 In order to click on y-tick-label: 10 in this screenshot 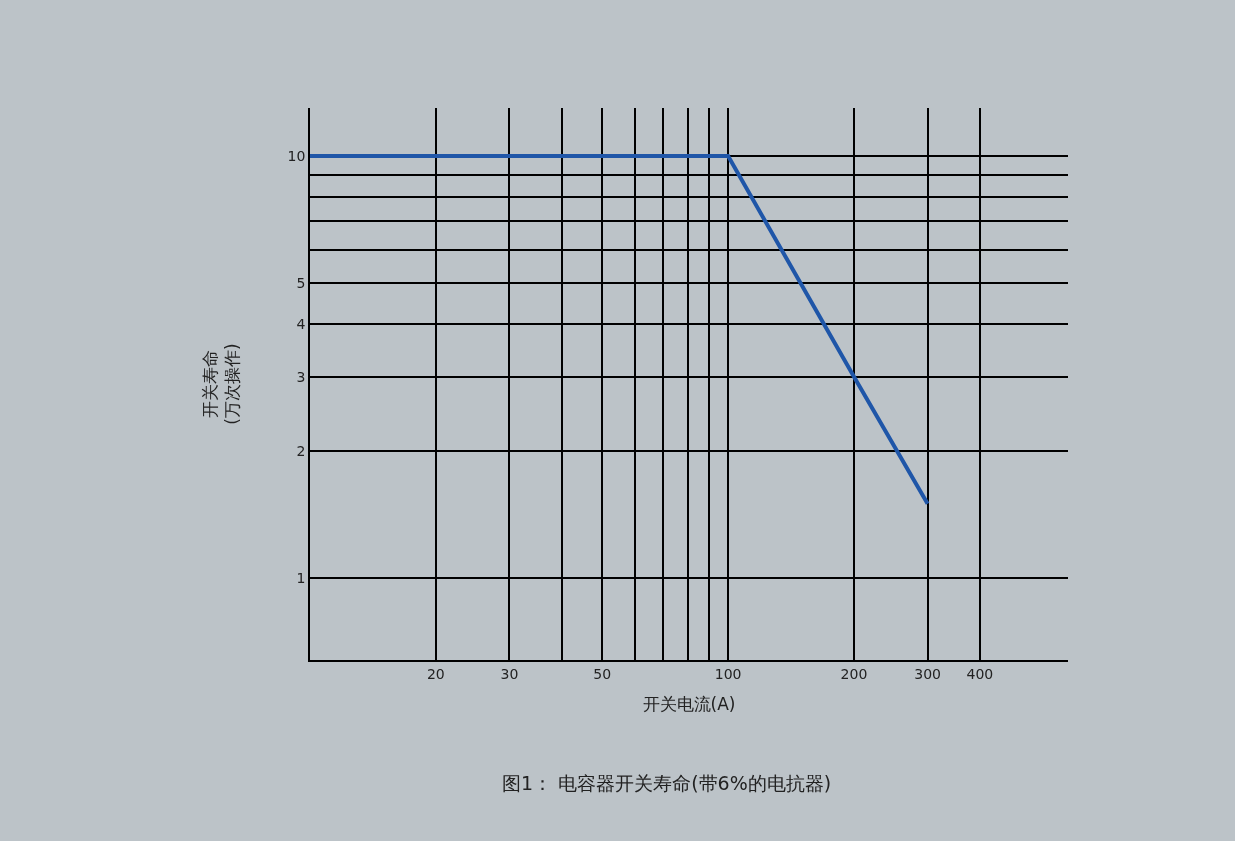, I will do `click(296, 155)`.